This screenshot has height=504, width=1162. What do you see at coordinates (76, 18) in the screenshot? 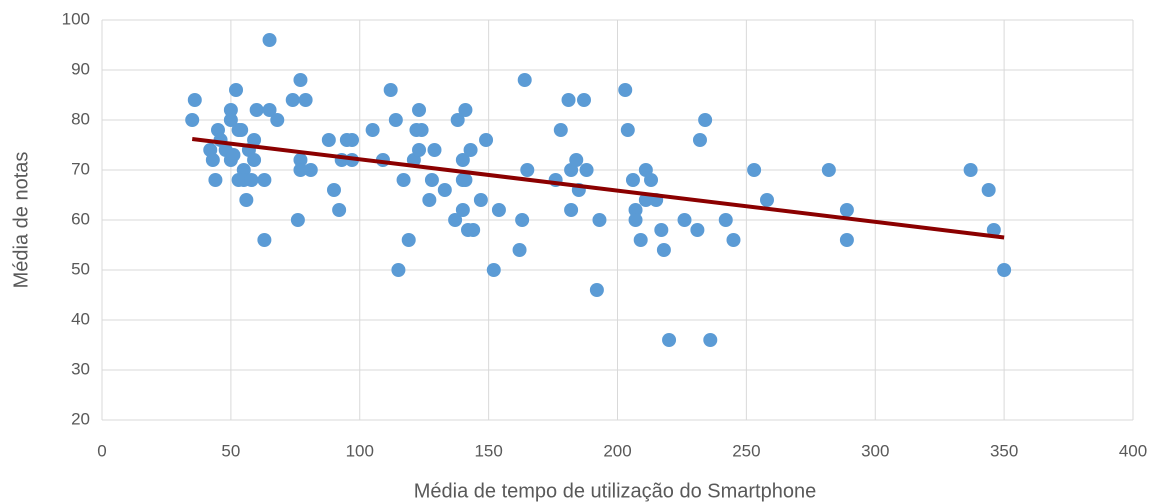
I see `y-tick-label: 100` at bounding box center [76, 18].